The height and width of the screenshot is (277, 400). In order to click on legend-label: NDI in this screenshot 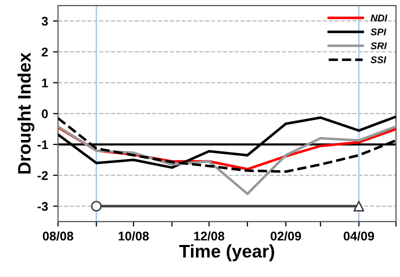, I will do `click(379, 18)`.